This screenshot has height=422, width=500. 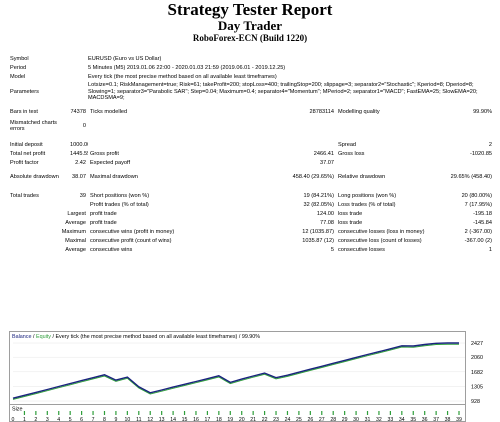 I want to click on y-tick-label: 2427, so click(x=477, y=344).